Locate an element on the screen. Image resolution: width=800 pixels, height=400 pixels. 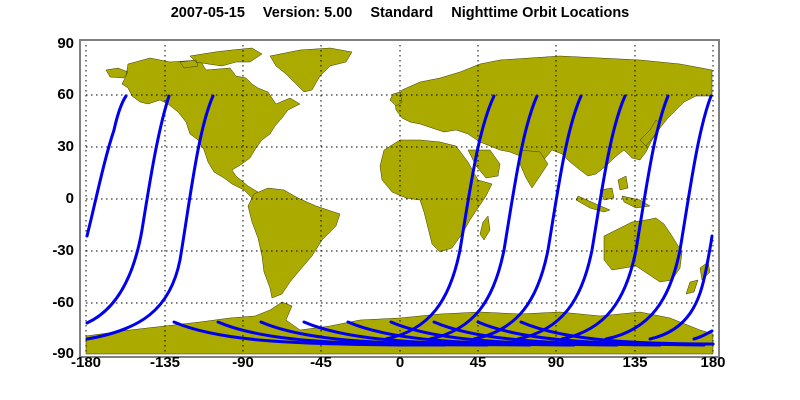
title-version: Version: 5.00 is located at coordinates (307, 13).